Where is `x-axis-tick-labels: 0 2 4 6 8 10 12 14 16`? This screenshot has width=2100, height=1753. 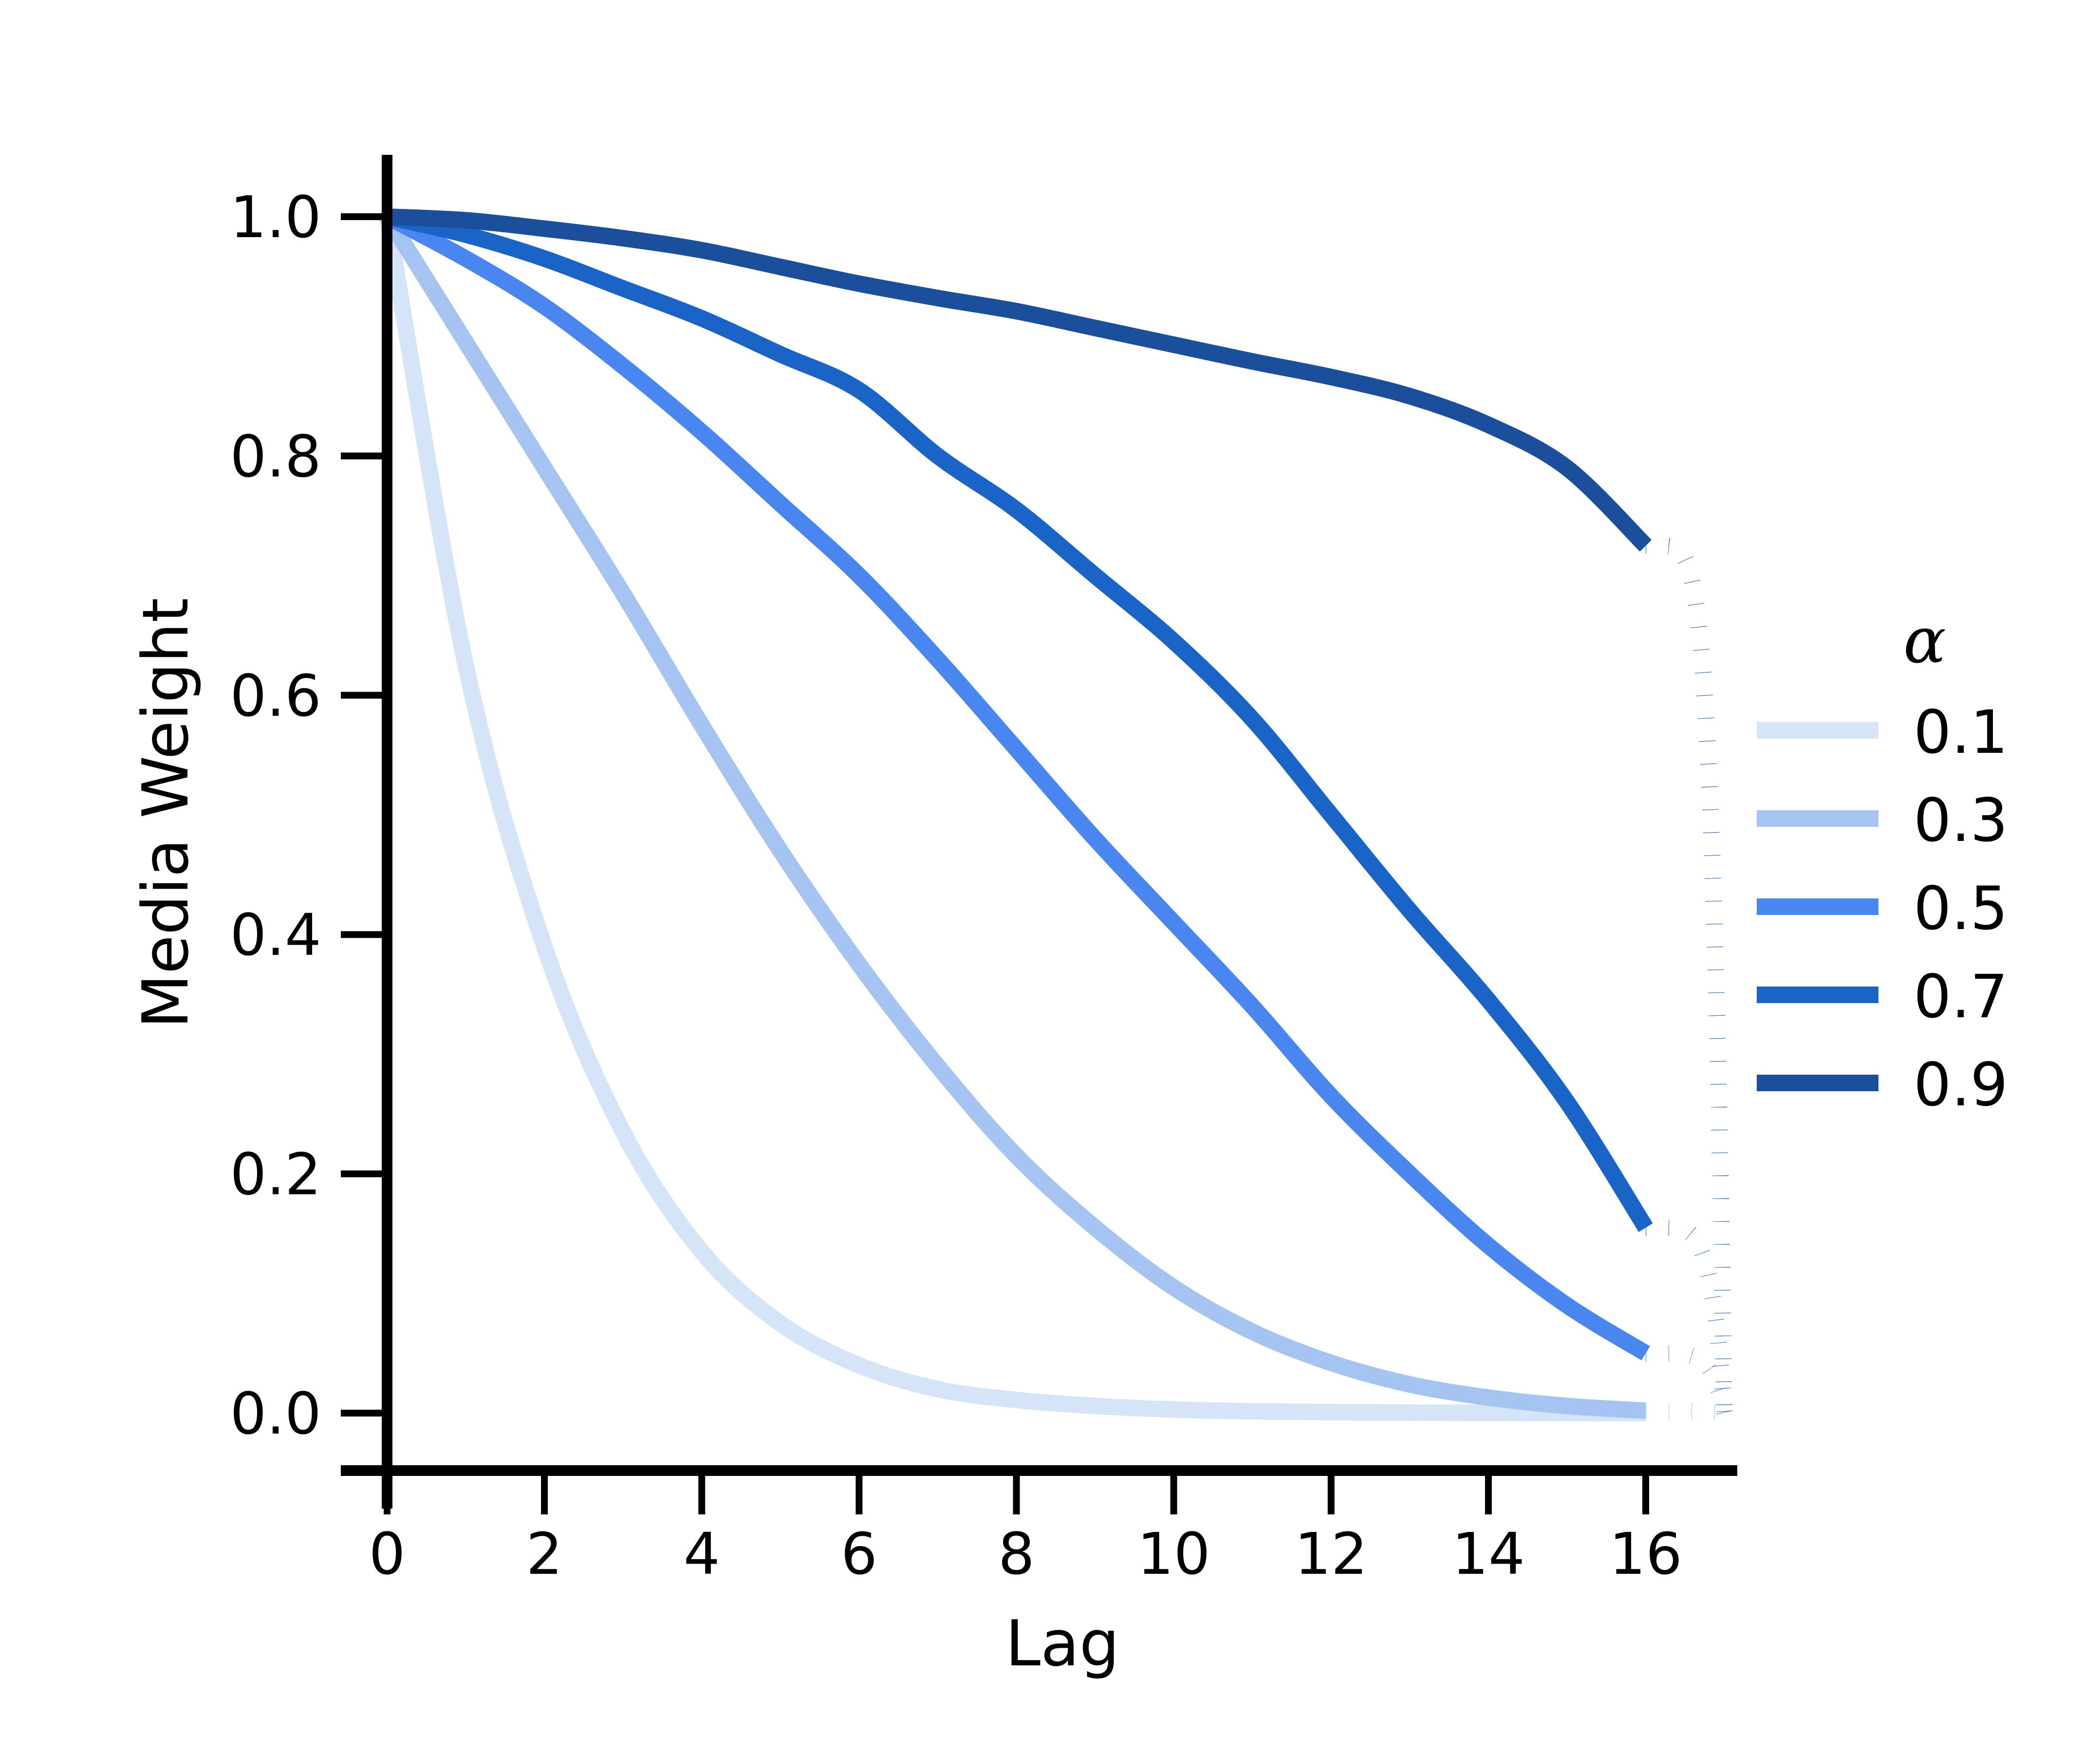
x-axis-tick-labels: 0 2 4 6 8 10 12 14 16 is located at coordinates (1026, 1553).